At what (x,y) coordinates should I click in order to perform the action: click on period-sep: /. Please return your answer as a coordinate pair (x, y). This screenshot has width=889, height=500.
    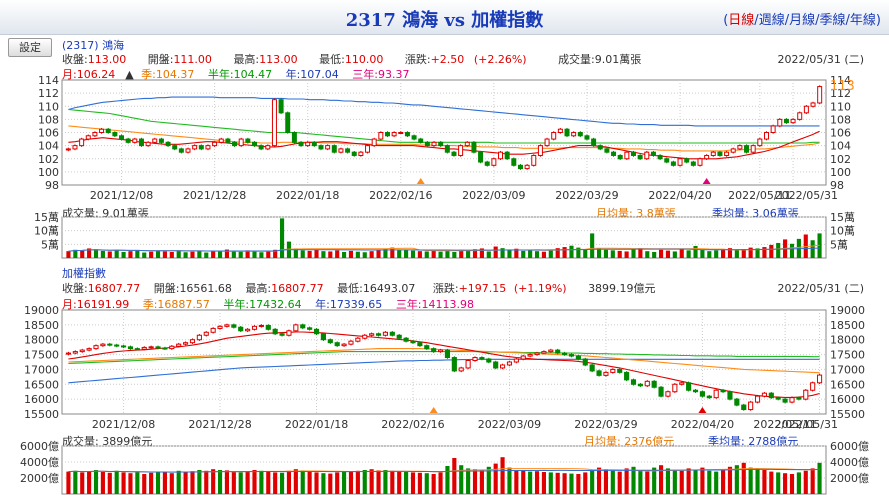
    Looking at the image, I should click on (787, 20).